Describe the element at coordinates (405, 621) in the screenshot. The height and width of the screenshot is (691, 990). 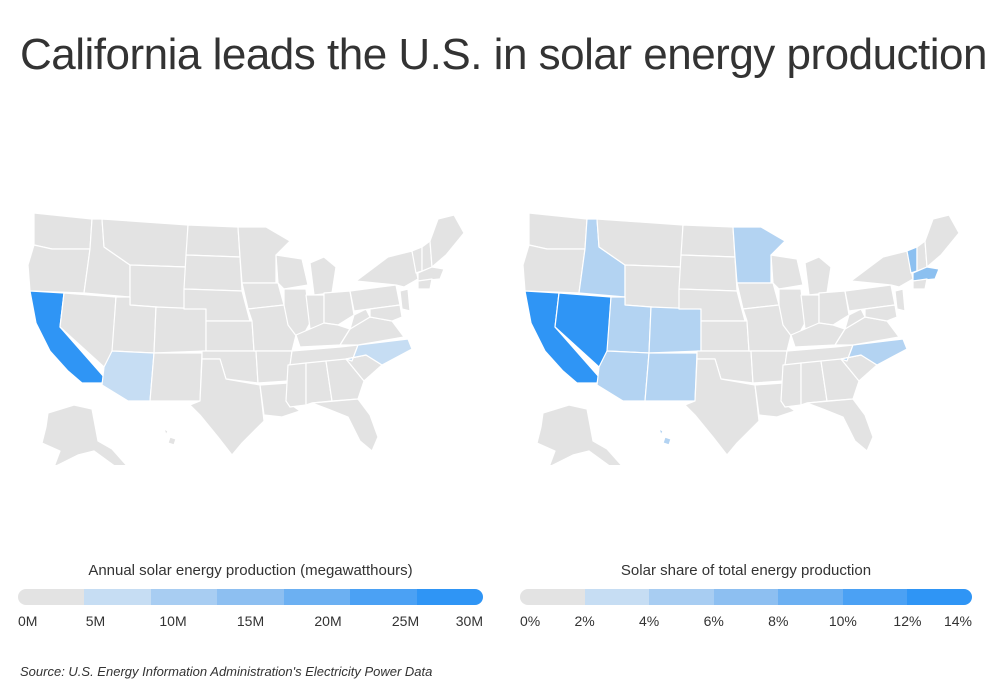
I see `legend-tick-label: 25M` at that location.